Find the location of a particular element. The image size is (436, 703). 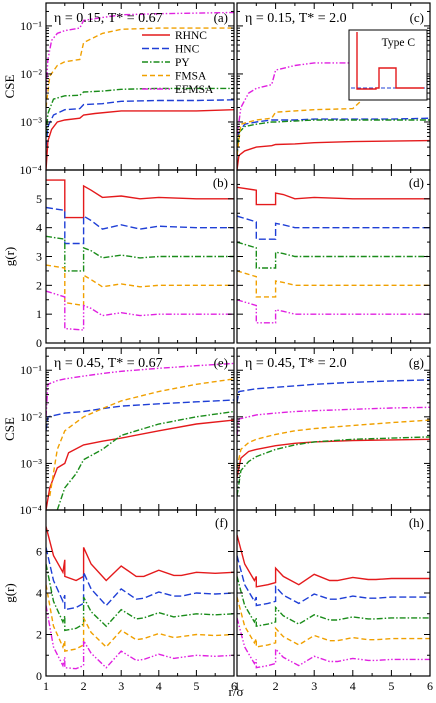

panel-g: η = 0.45, T* = 2.0 (g) is located at coordinates (333, 429).